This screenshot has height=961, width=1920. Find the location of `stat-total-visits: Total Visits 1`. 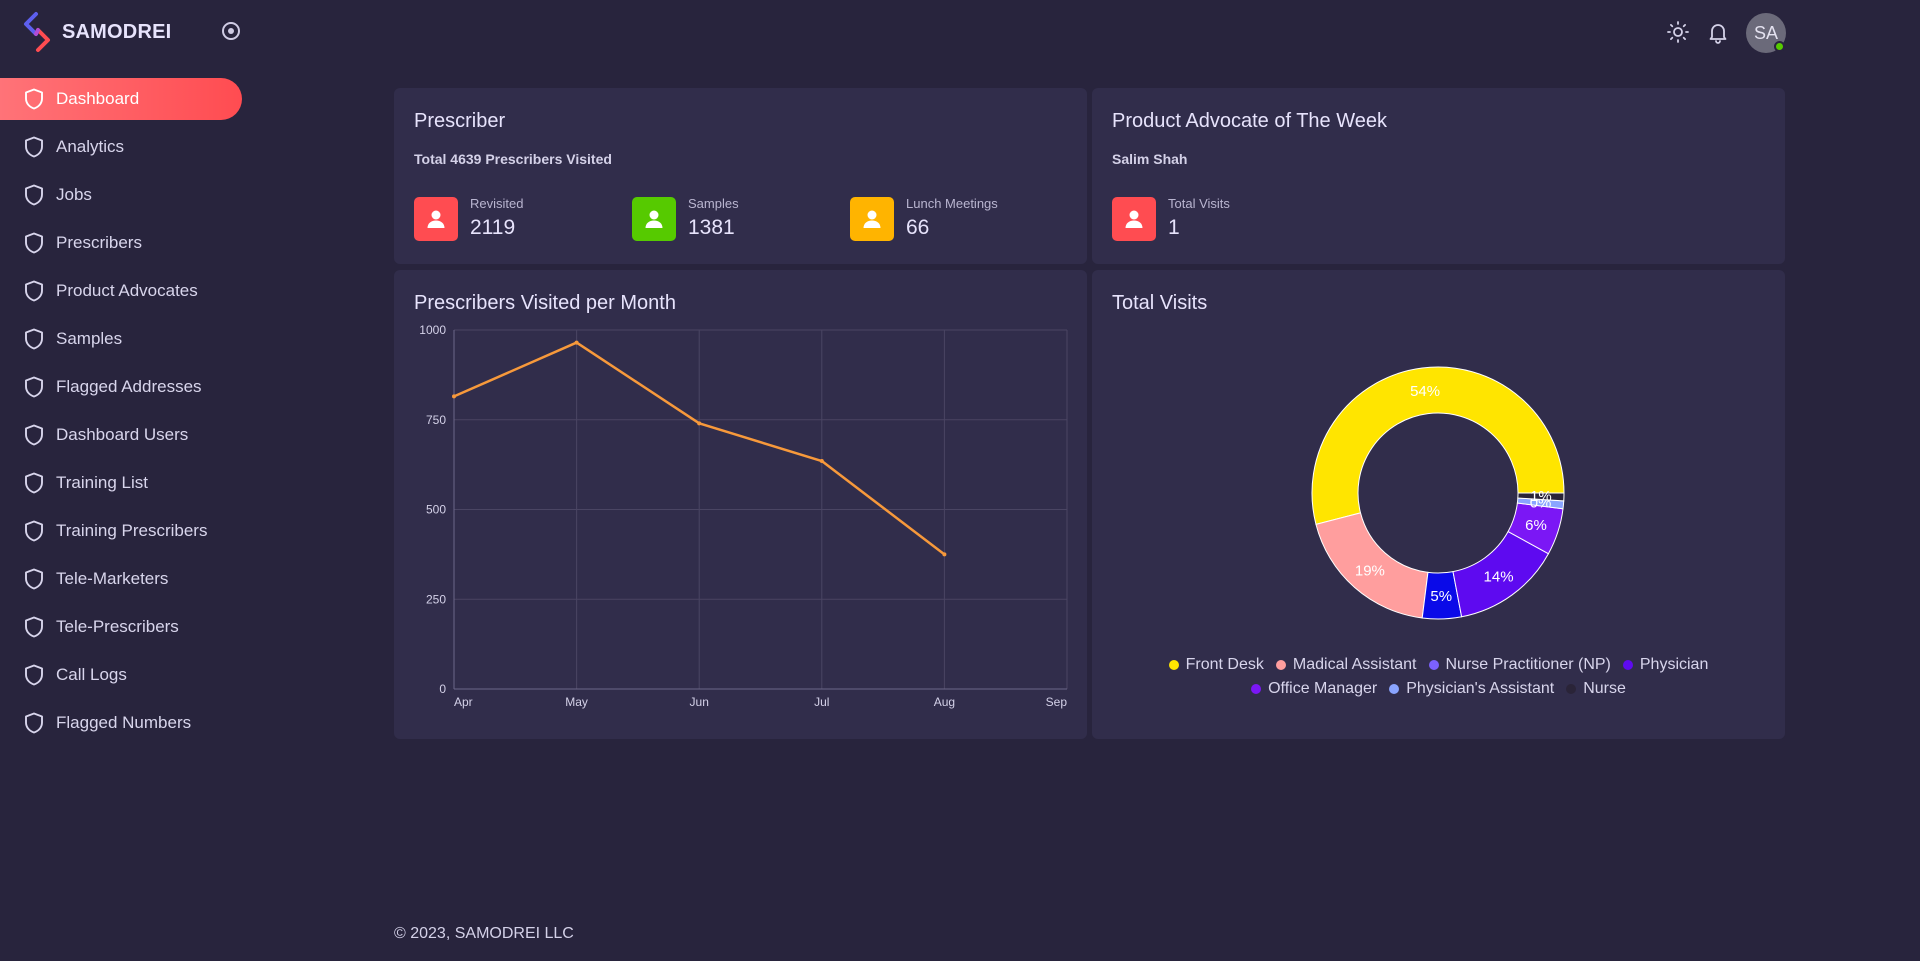

stat-total-visits: Total Visits 1 is located at coordinates (1171, 219).